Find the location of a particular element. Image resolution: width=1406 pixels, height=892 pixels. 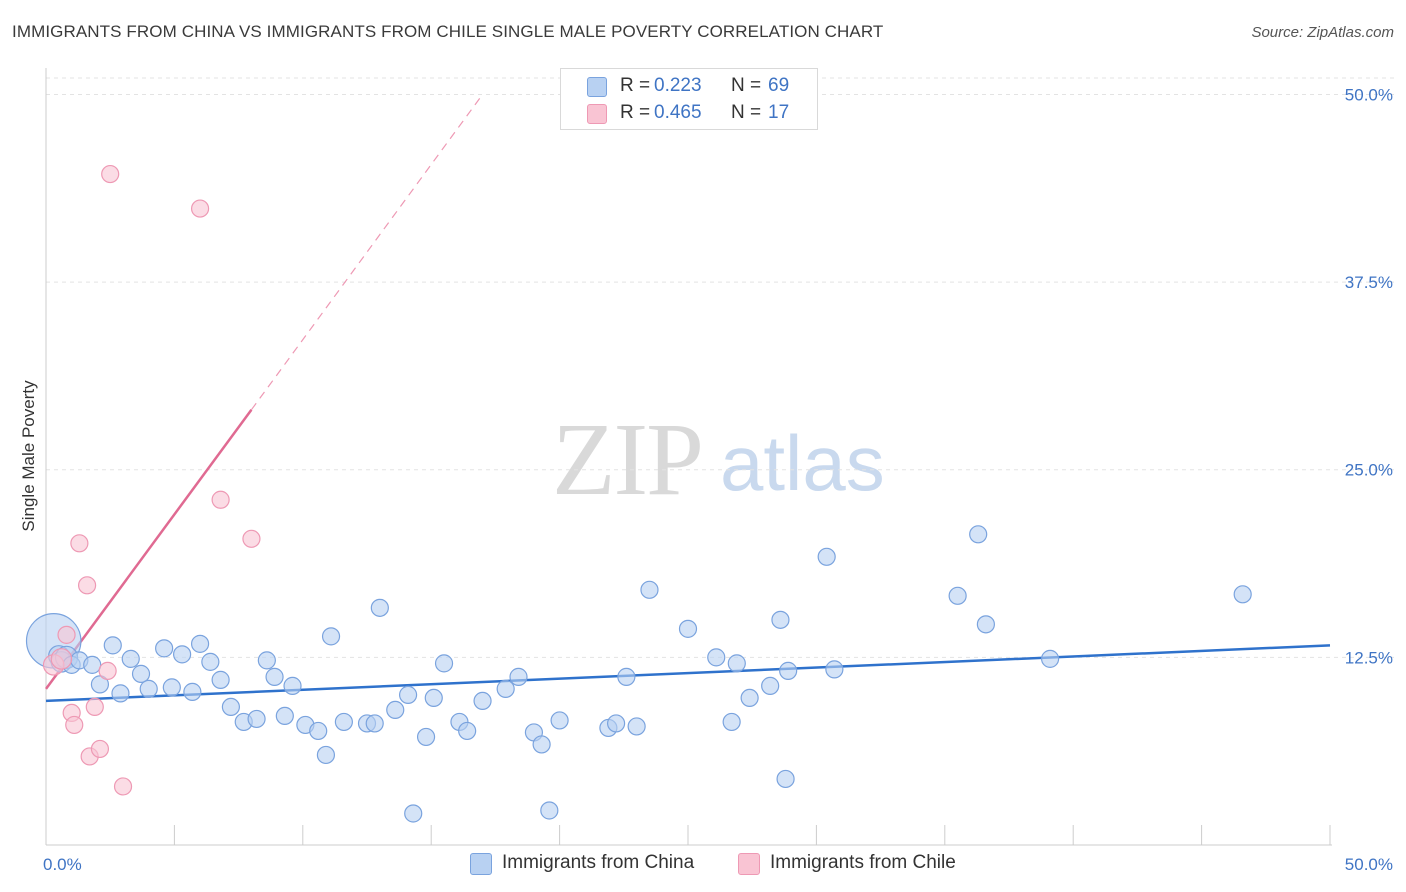

y-tick-label: 25.0% is located at coordinates (1369, 470).